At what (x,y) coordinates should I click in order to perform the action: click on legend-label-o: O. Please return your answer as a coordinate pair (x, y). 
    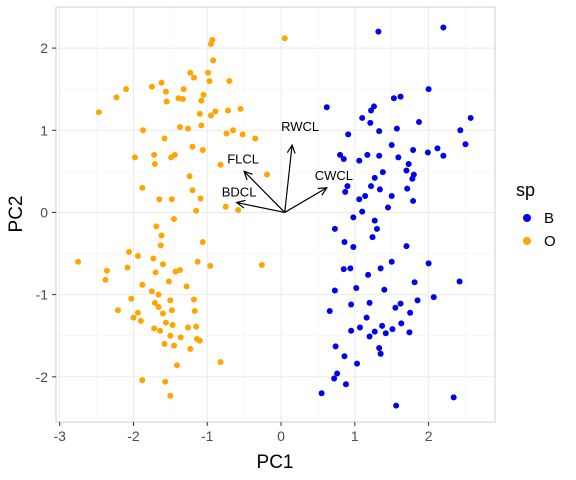
    Looking at the image, I should click on (550, 241).